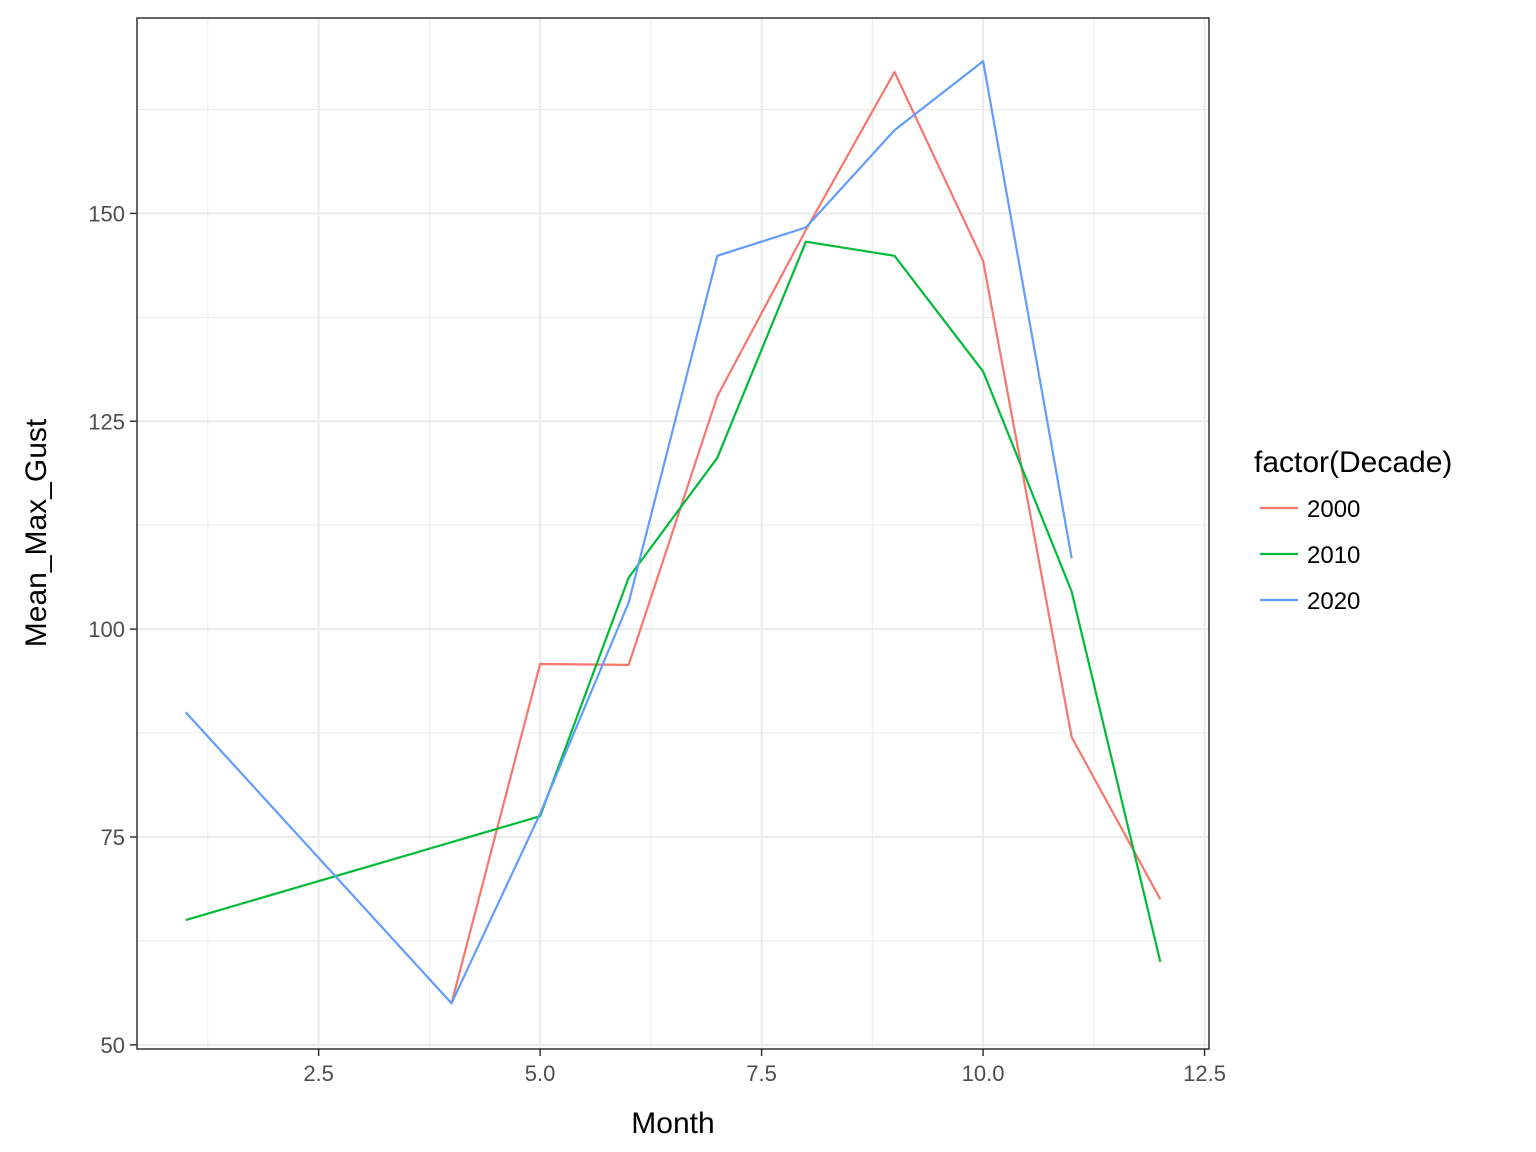 The image size is (1536, 1152). What do you see at coordinates (983, 1073) in the screenshot?
I see `x-tick-label: 10.0` at bounding box center [983, 1073].